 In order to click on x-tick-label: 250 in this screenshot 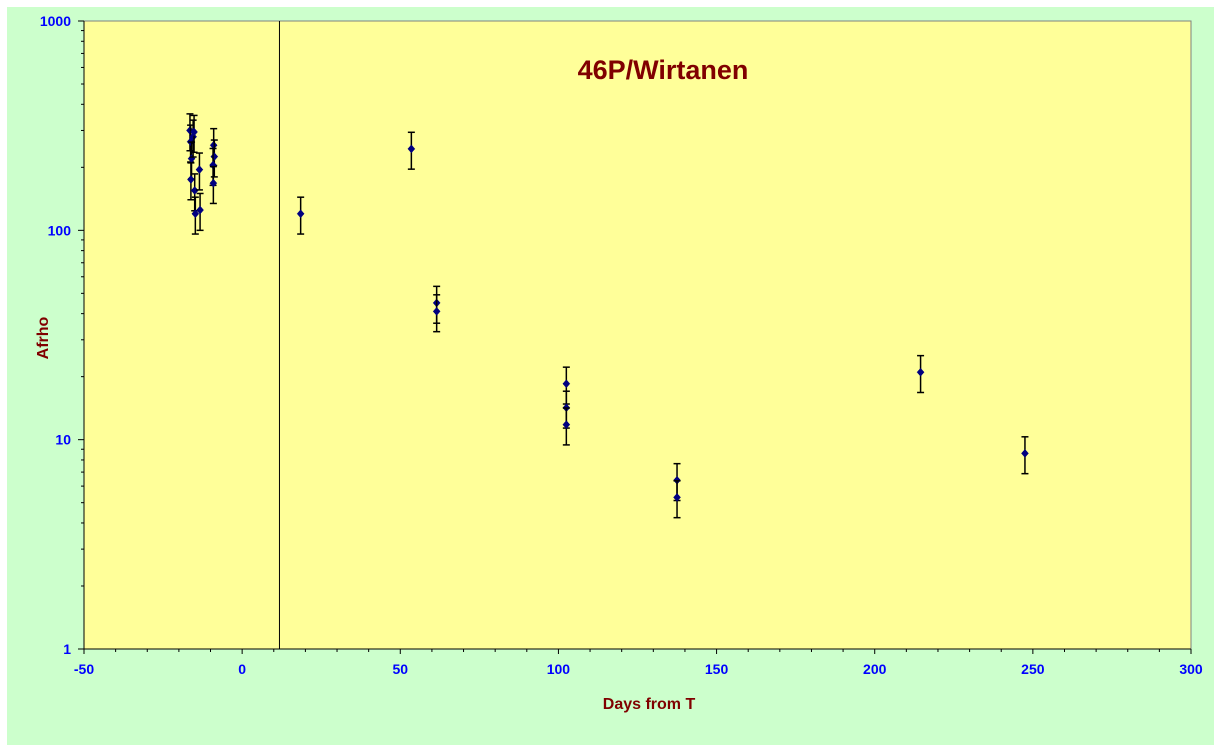, I will do `click(1033, 669)`.